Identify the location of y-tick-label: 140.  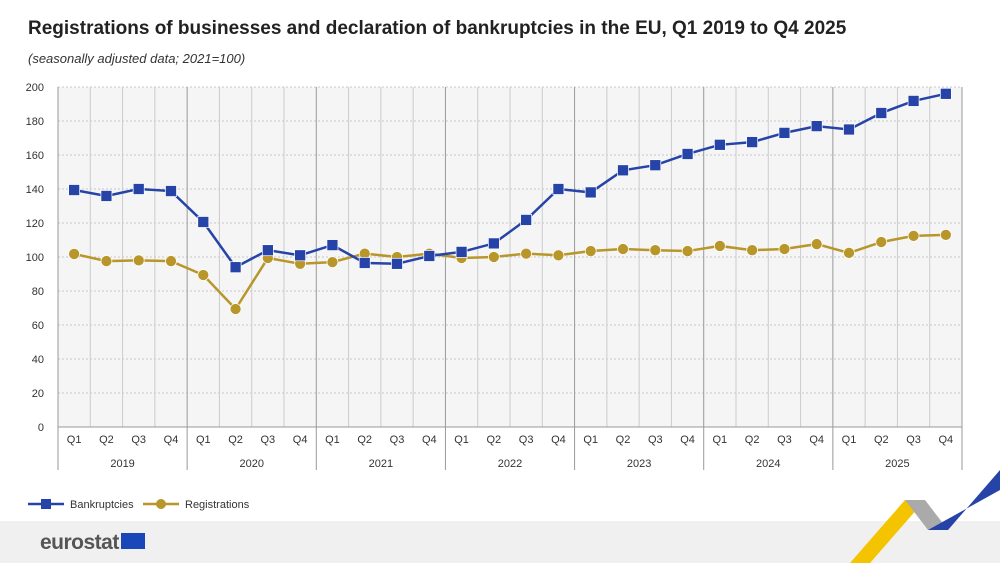
(35, 190).